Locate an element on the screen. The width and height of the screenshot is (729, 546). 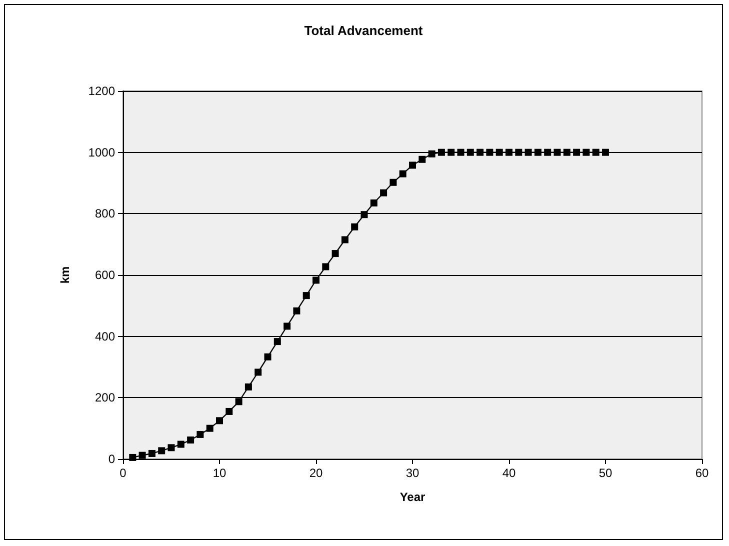
y-tick-label: 1200 is located at coordinates (102, 91).